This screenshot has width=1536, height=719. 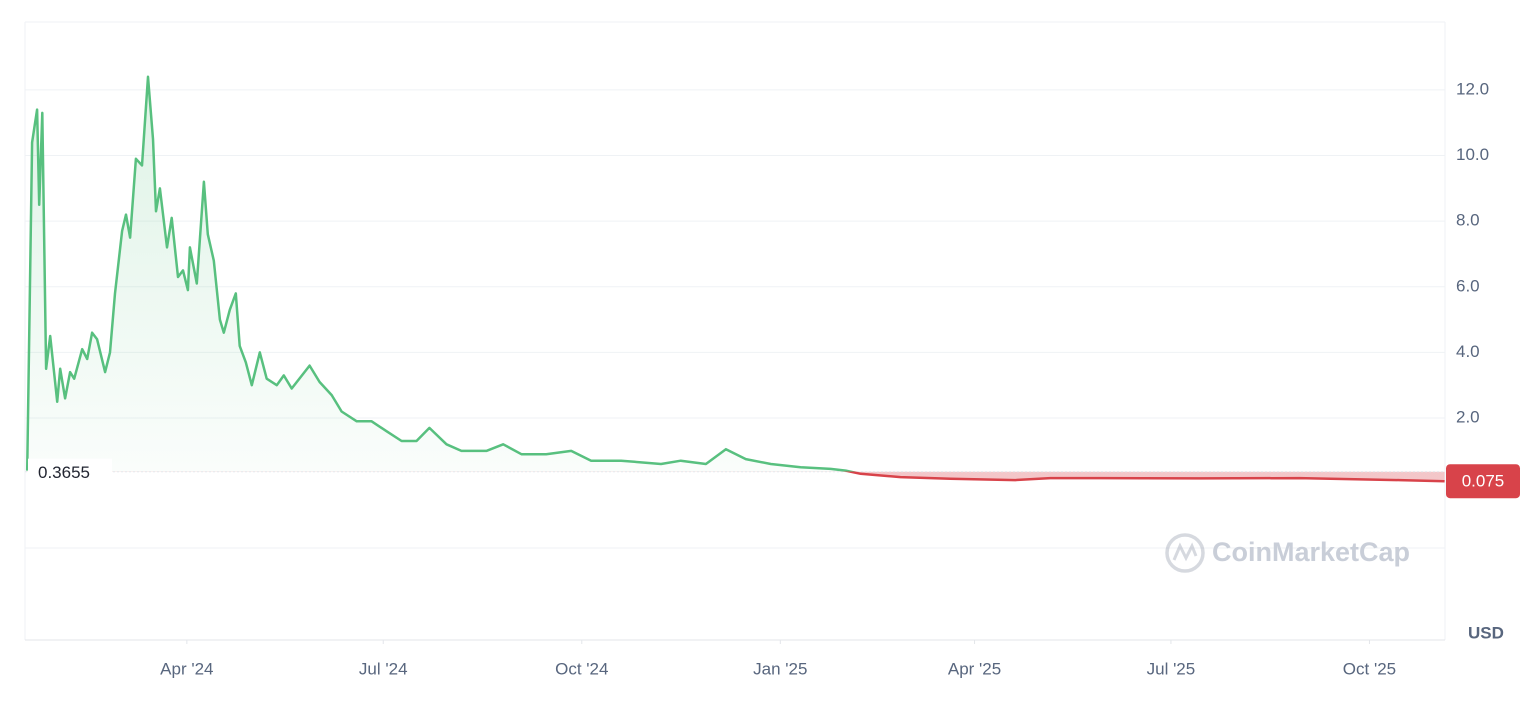 What do you see at coordinates (974, 668) in the screenshot?
I see `x-tick-label: Apr '25` at bounding box center [974, 668].